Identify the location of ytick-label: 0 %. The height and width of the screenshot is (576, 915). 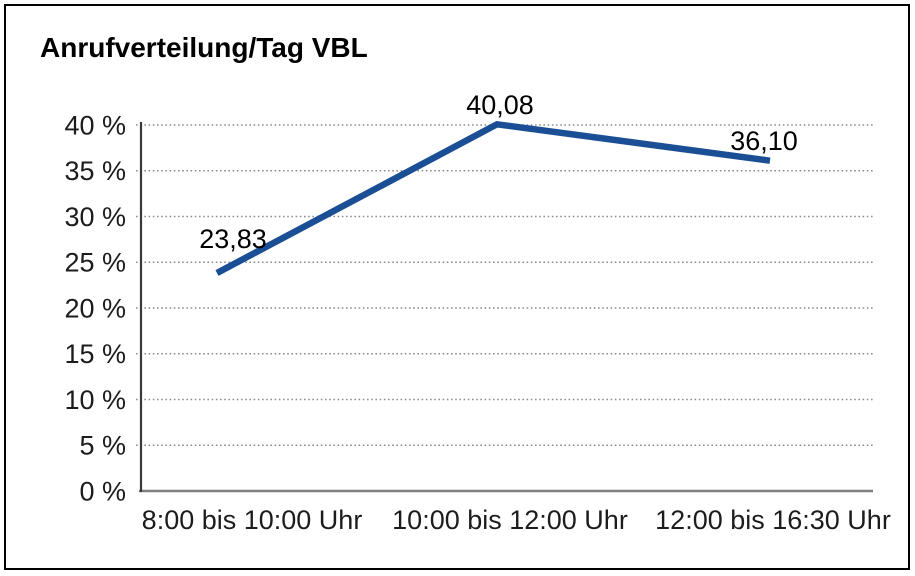
(102, 491).